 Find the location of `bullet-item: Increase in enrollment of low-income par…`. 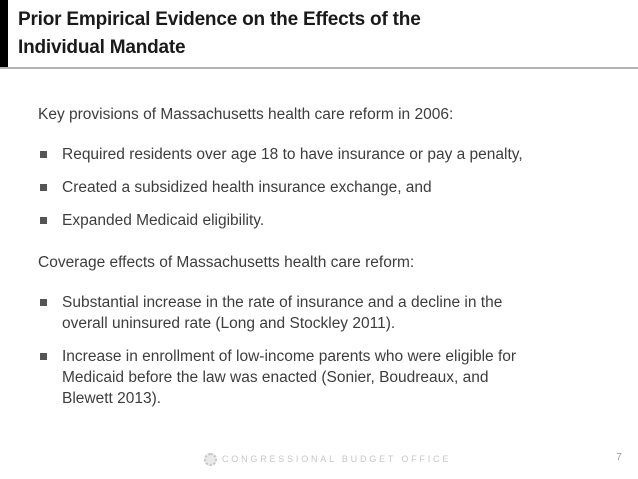

bullet-item: Increase in enrollment of low-income par… is located at coordinates (318, 377).